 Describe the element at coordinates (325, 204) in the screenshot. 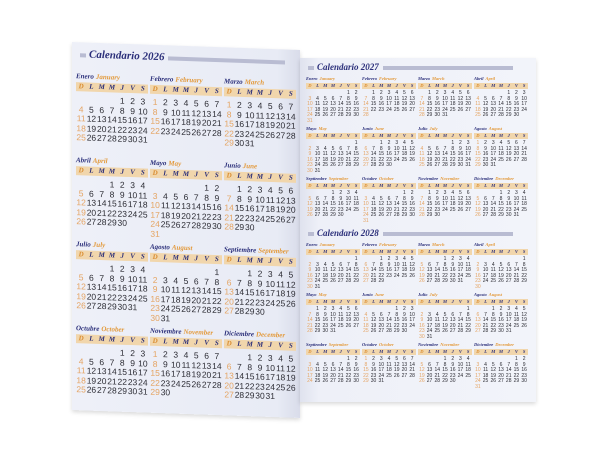

I see `day-cell: 14` at that location.